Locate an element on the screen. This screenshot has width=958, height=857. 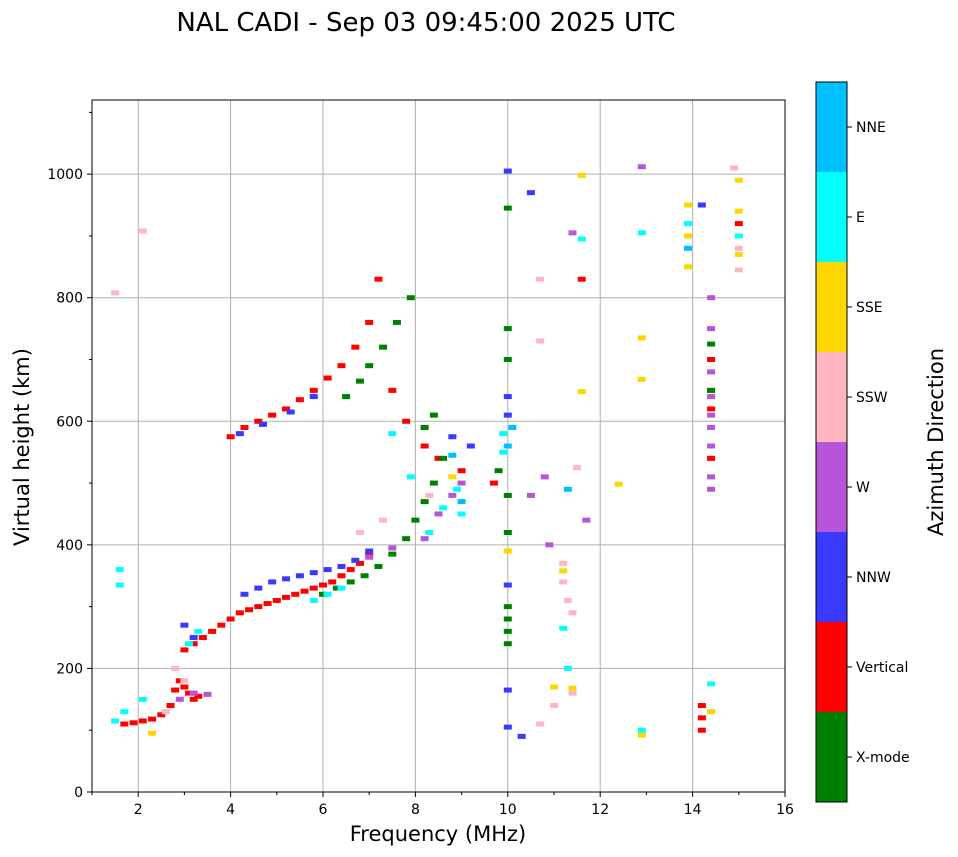
colorbar-segment-nnw is located at coordinates (831, 577).